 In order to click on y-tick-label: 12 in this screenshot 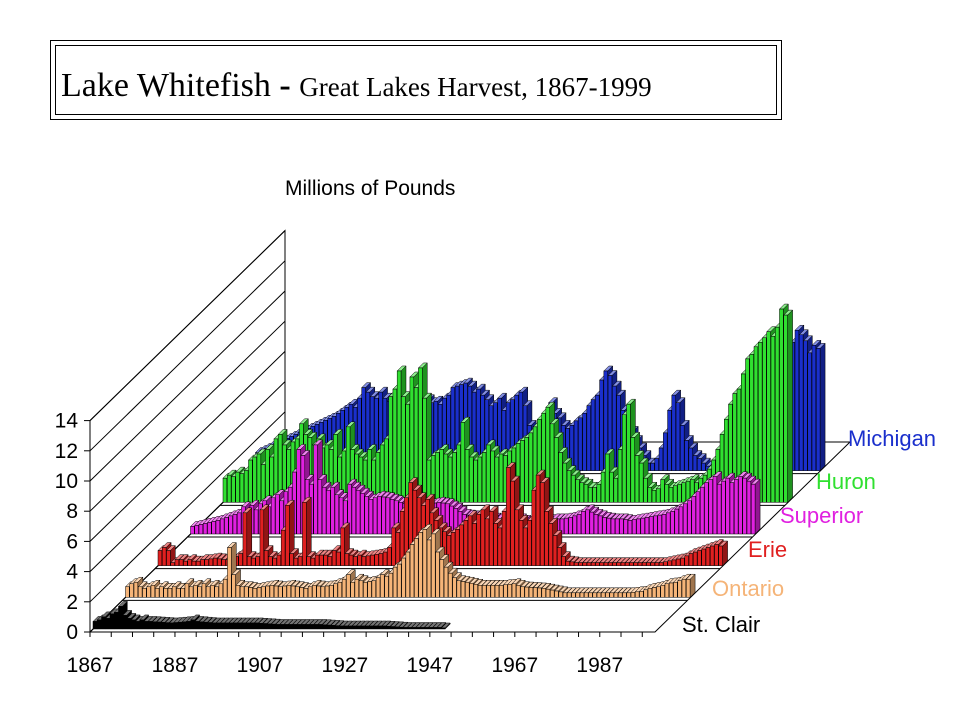, I will do `click(66, 451)`.